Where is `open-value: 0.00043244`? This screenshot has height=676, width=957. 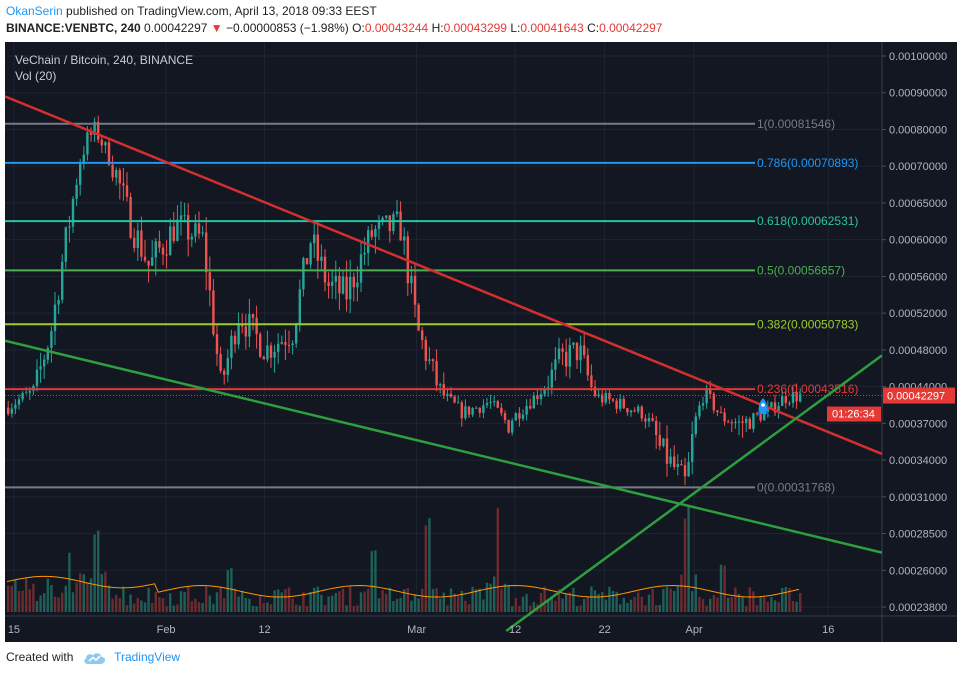
open-value: 0.00043244 is located at coordinates (396, 28).